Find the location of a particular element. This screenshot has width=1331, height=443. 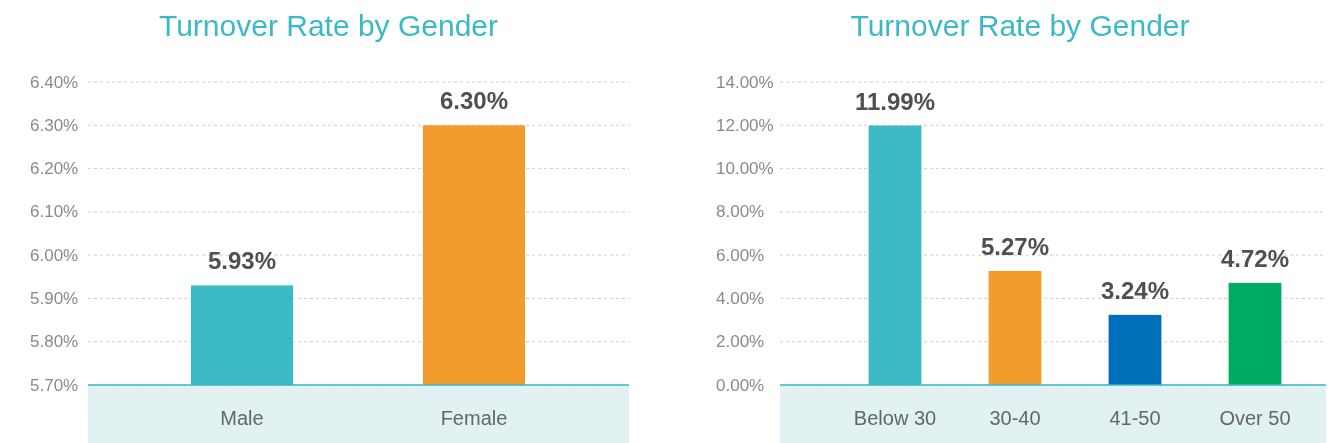

y-tick-label: 8.00% is located at coordinates (740, 212).